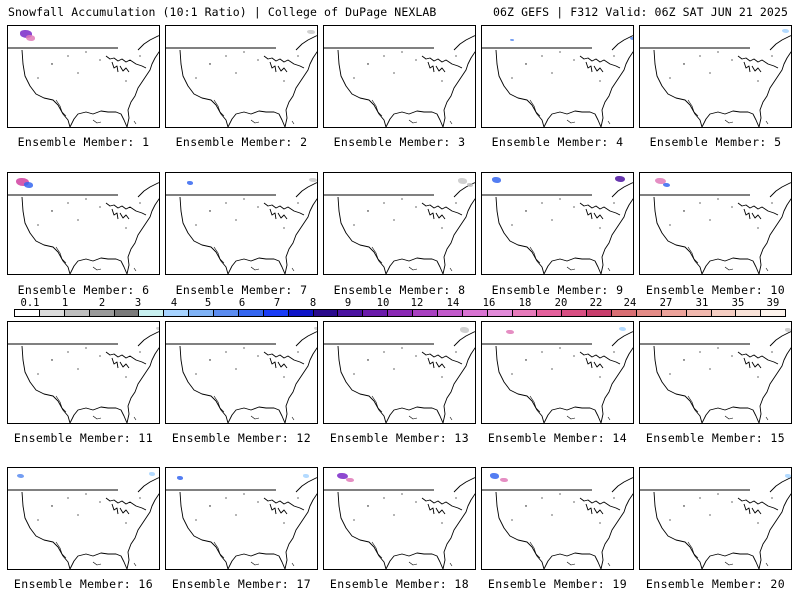 The width and height of the screenshot is (800, 600). I want to click on color-scale-tick-label: 4, so click(174, 303).